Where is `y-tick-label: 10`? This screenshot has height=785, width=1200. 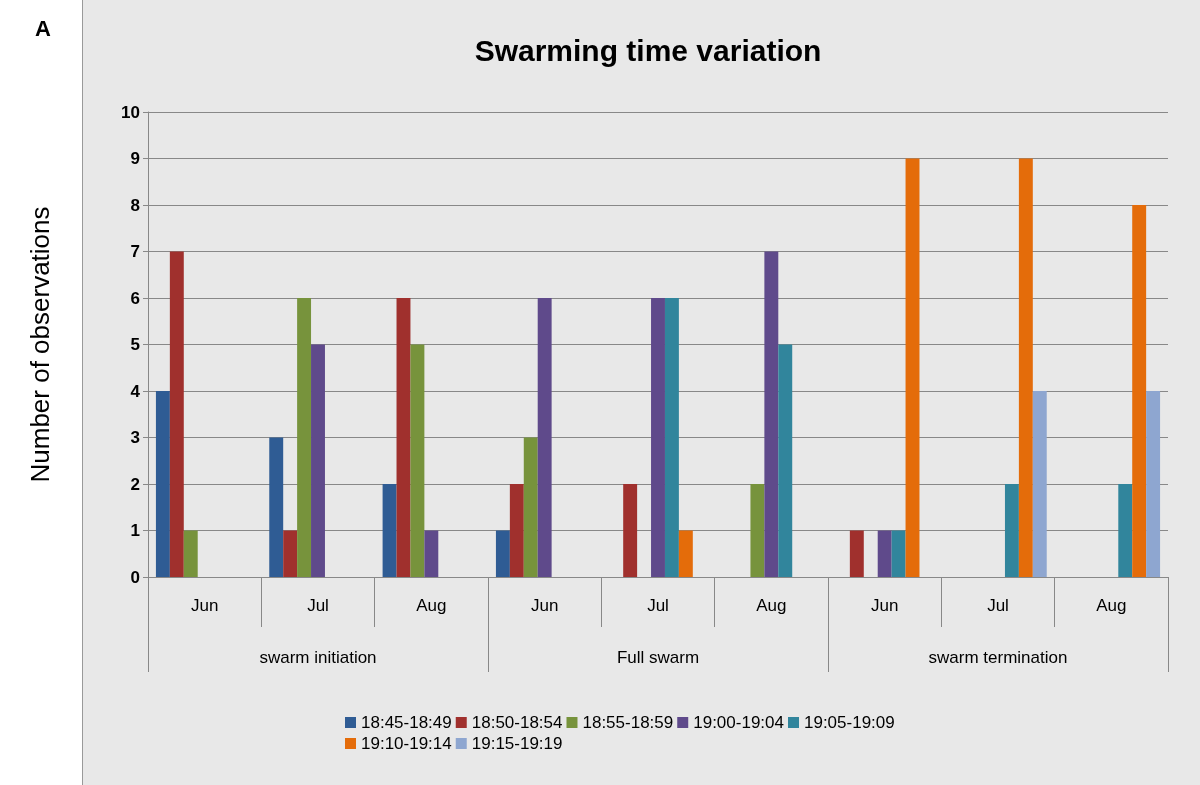 y-tick-label: 10 is located at coordinates (130, 112).